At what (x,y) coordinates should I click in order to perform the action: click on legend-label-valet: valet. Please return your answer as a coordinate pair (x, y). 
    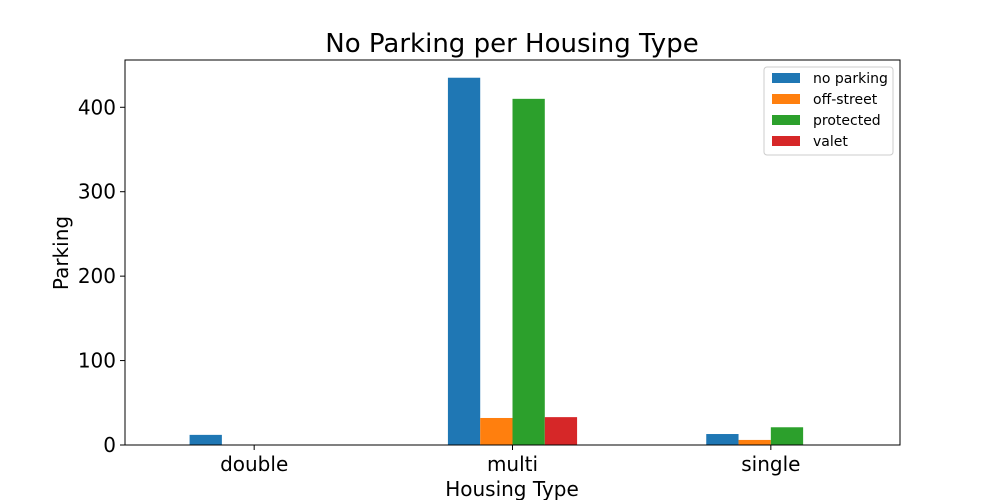
    Looking at the image, I should click on (830, 142).